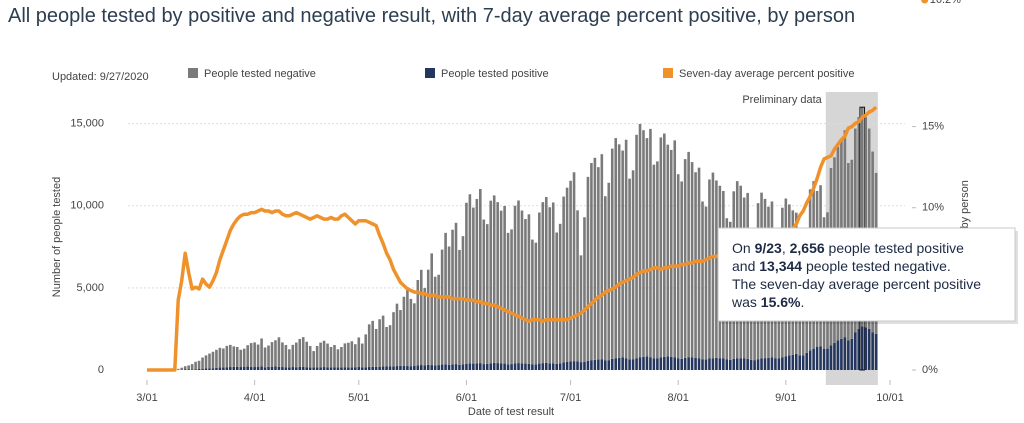 The width and height of the screenshot is (1024, 423). I want to click on tooltip-segment: 15.6%, so click(781, 302).